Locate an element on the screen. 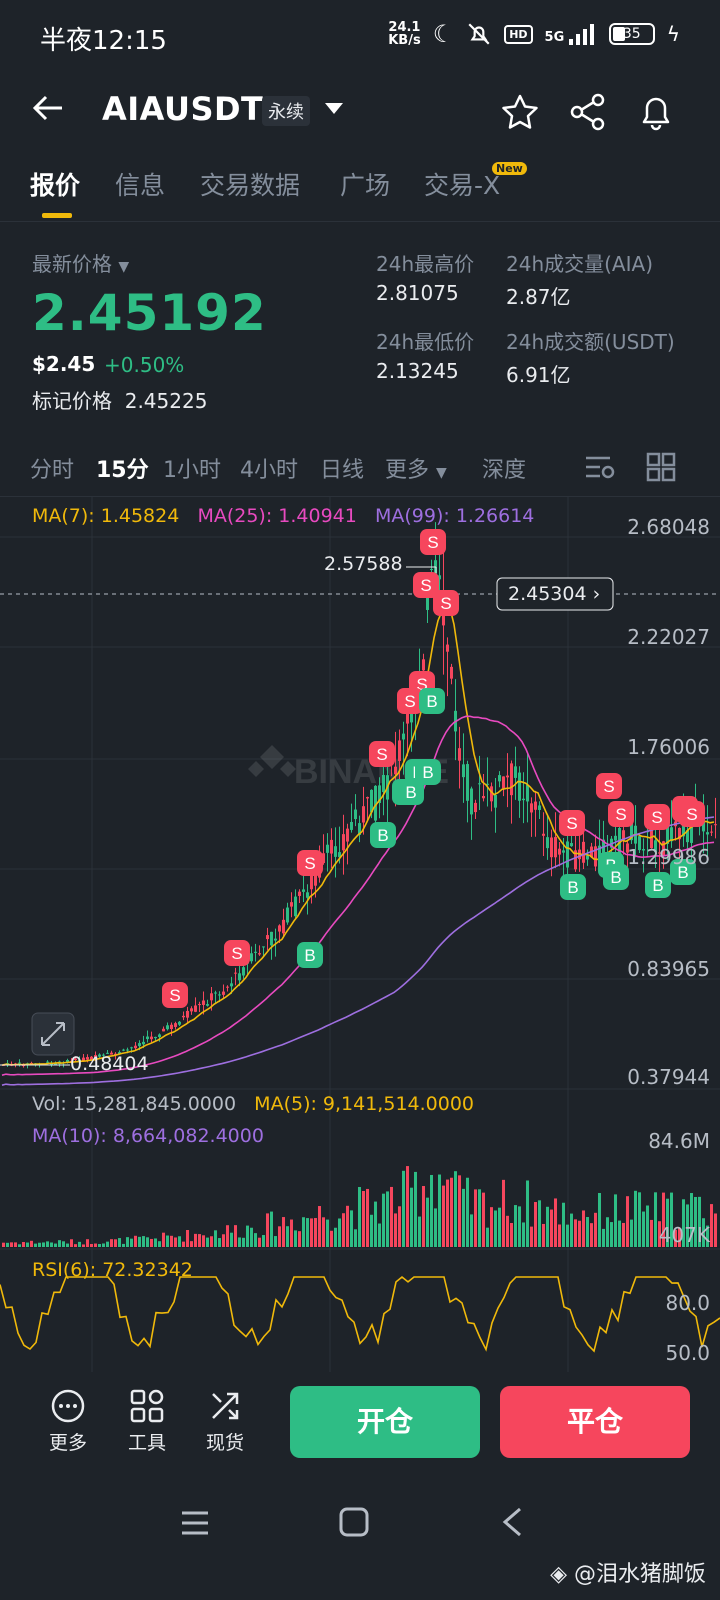 The width and height of the screenshot is (720, 1600). y-tick: 1.29986 is located at coordinates (668, 857).